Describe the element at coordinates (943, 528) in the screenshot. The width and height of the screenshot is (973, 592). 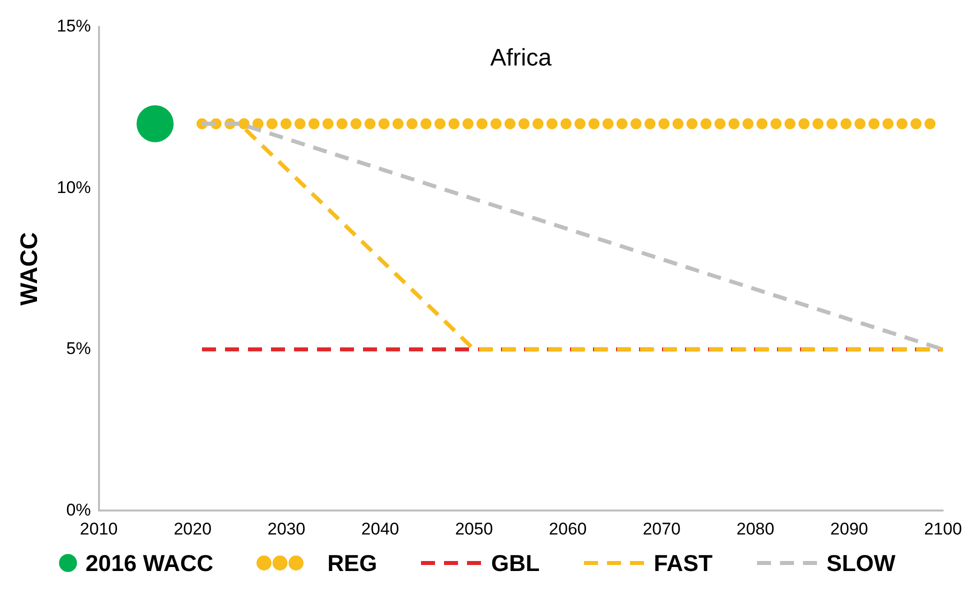
I see `x-tick-label: 2100` at that location.